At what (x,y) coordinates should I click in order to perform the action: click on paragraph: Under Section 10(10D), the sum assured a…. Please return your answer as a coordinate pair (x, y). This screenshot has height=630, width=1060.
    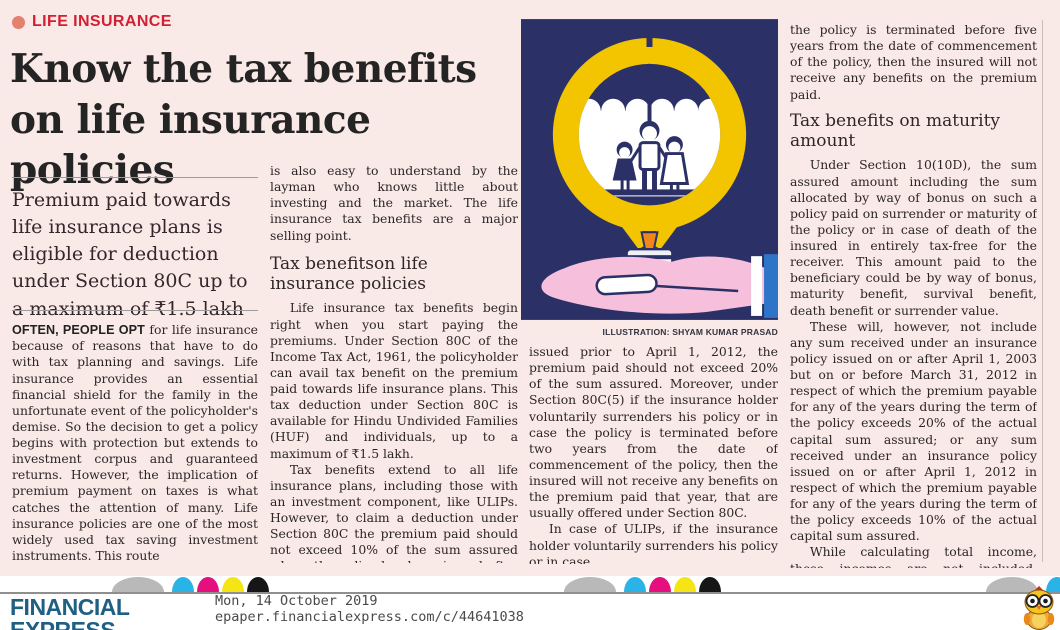
    Looking at the image, I should click on (913, 237).